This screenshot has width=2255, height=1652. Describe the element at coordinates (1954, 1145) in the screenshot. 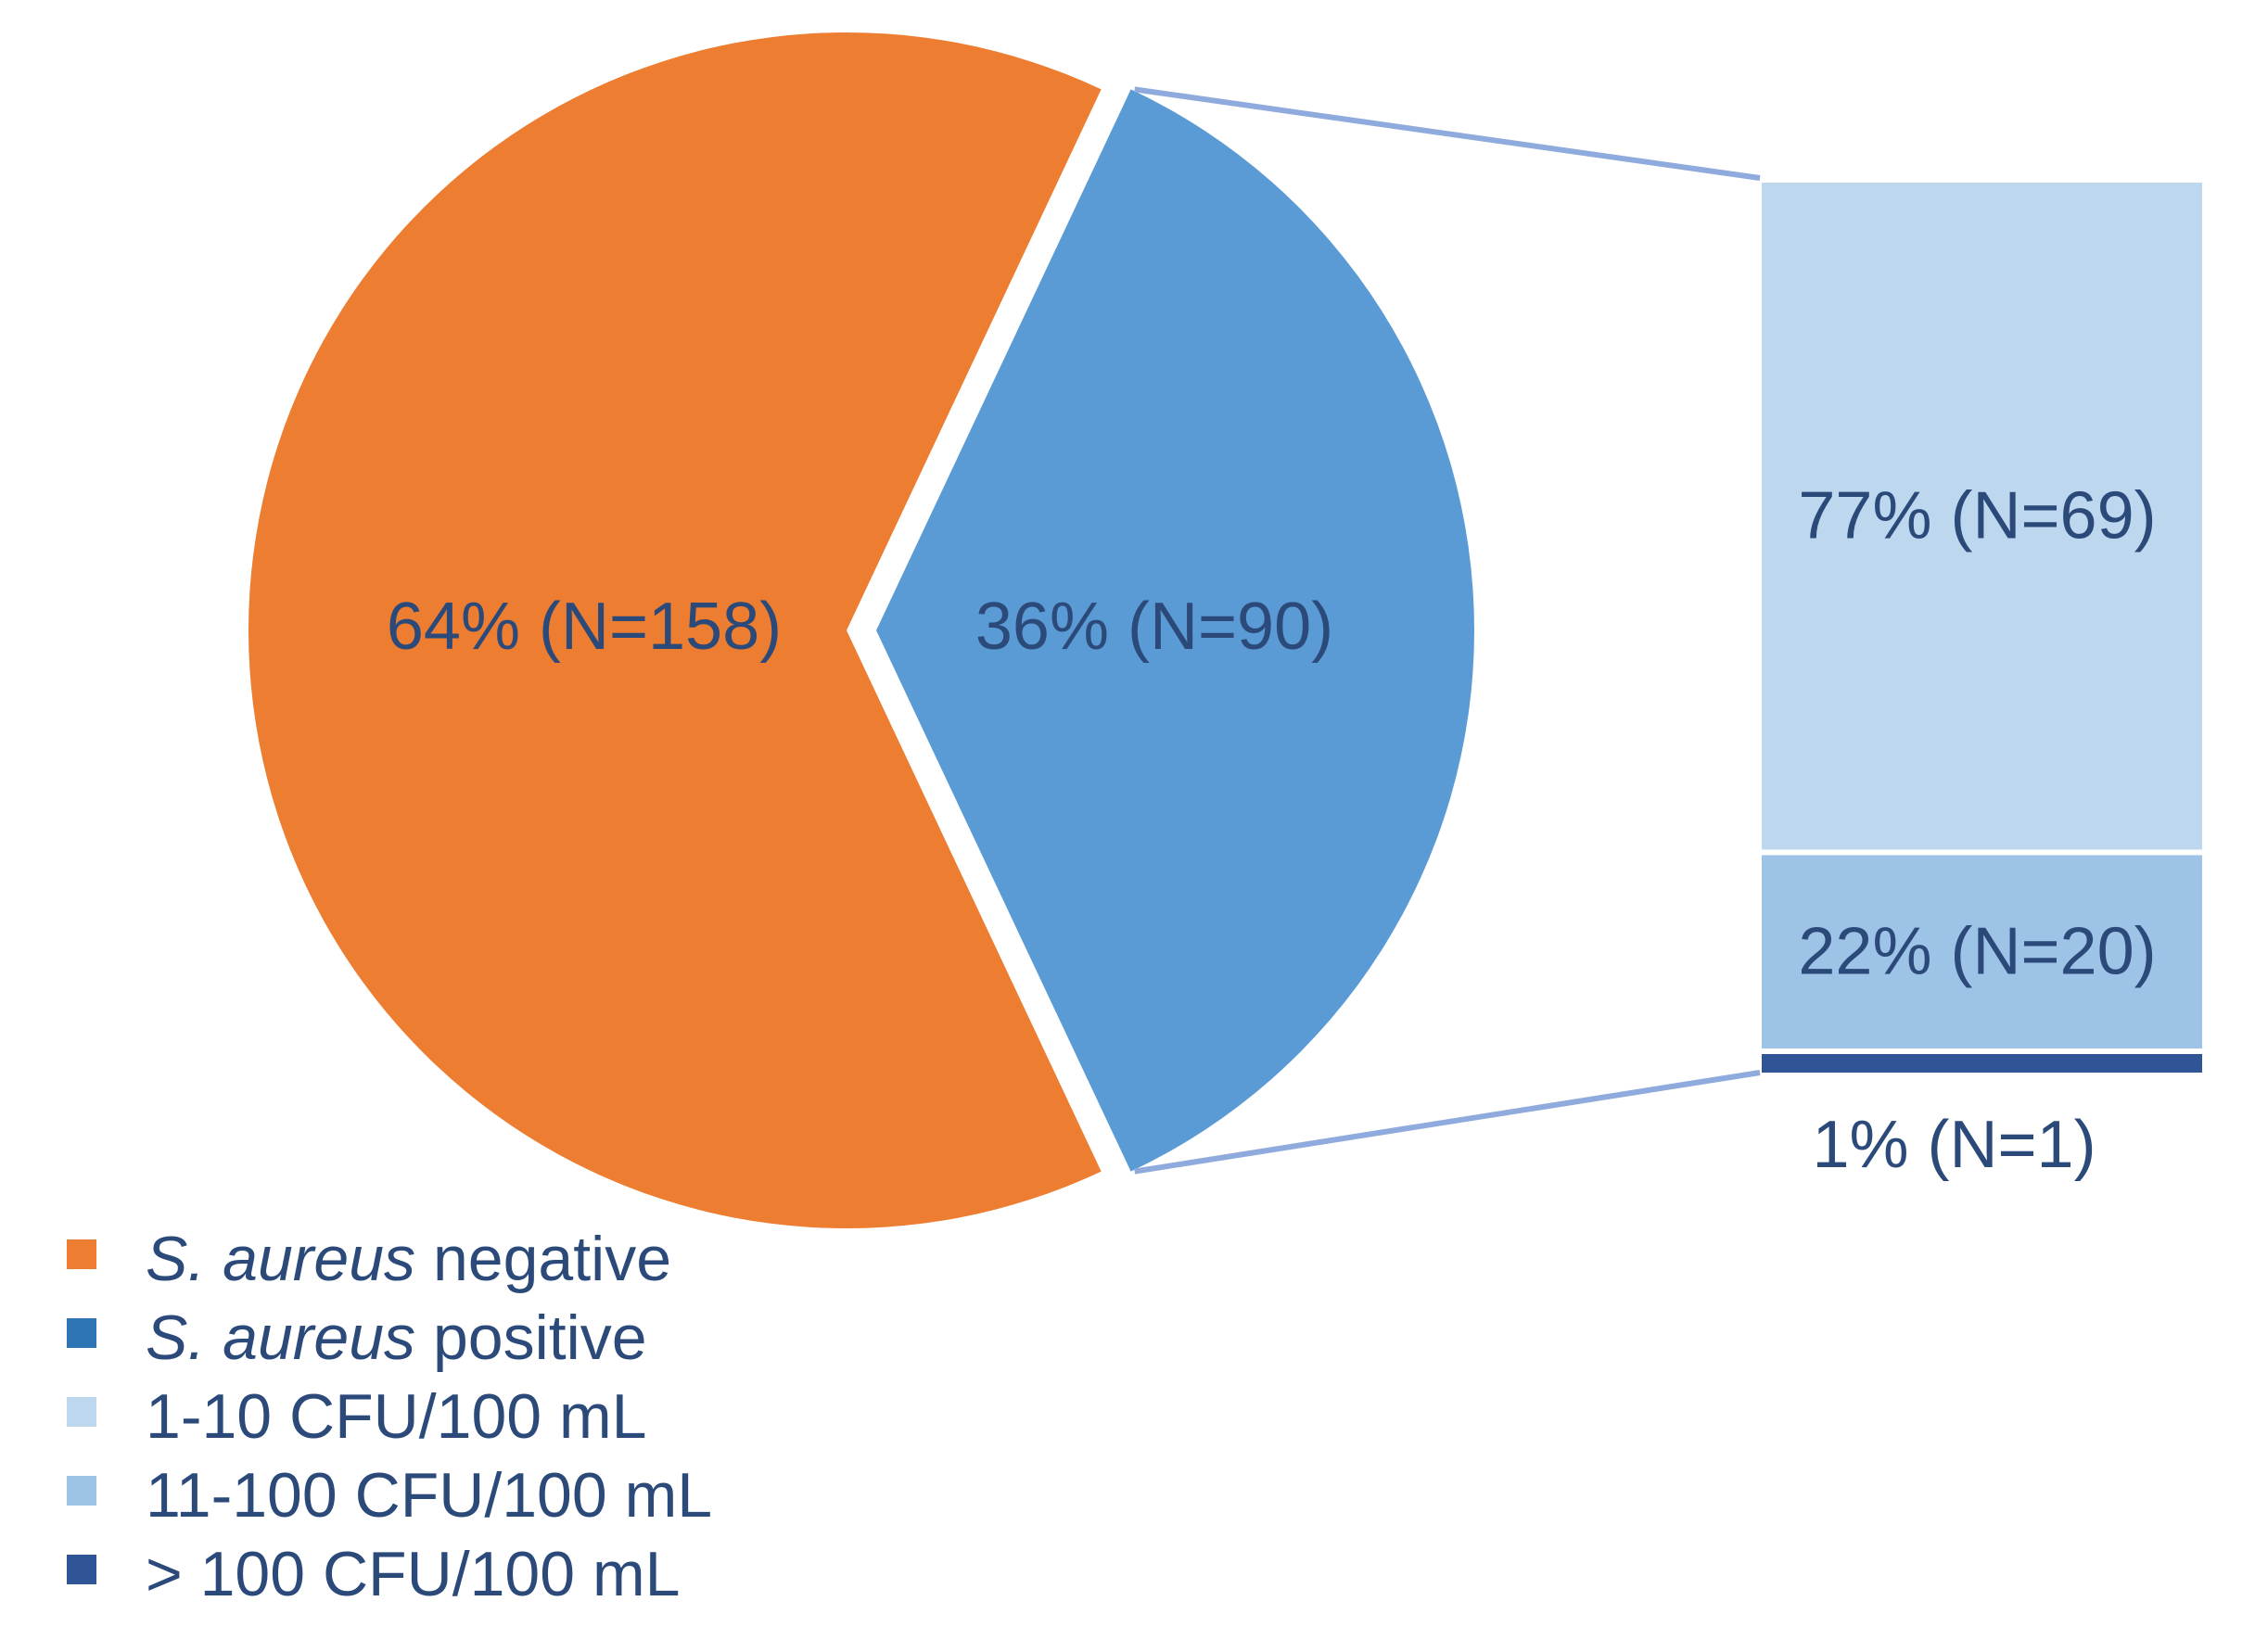

I see `bar-label-100-cfu-100-ml: 1% (N=1)` at that location.